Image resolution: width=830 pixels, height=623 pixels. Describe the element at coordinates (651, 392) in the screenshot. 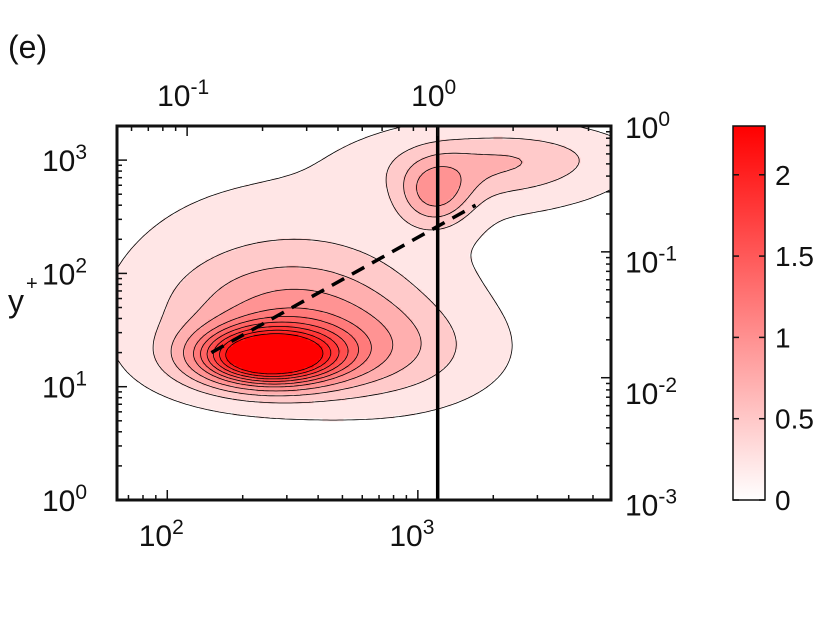

I see `right-tick-label: 10⁻²` at that location.